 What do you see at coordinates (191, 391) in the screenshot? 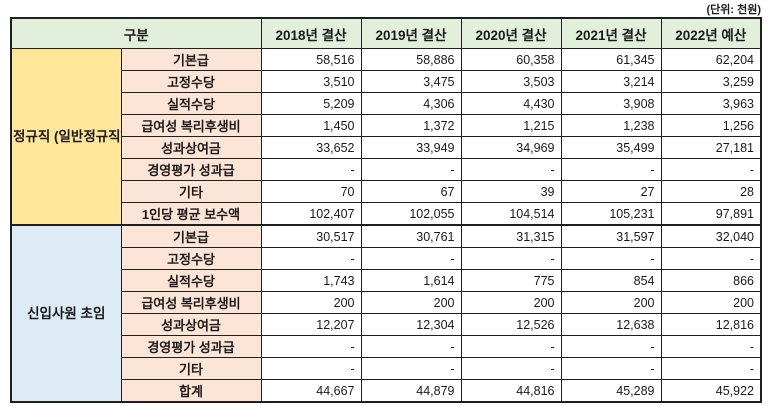
I see `row-label-cell: 합계` at bounding box center [191, 391].